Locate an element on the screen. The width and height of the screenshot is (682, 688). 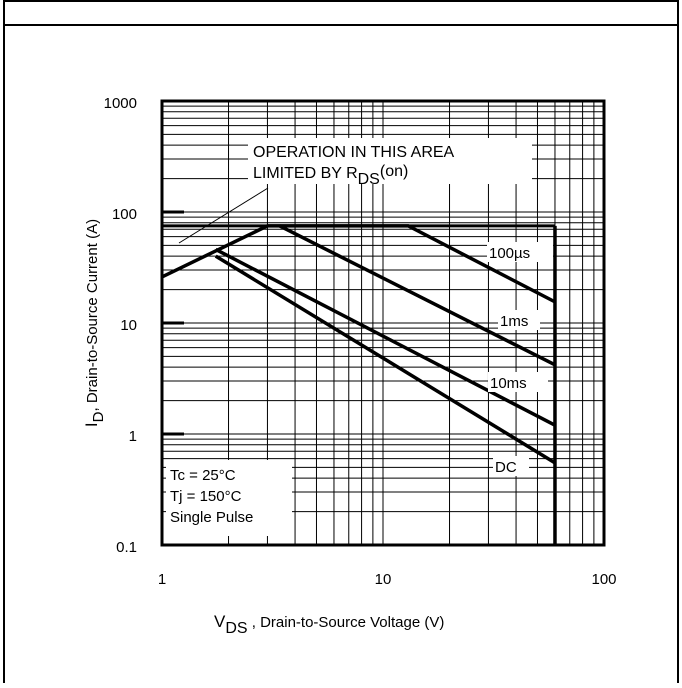
y-tick-label-1: 1 is located at coordinates (133, 436).